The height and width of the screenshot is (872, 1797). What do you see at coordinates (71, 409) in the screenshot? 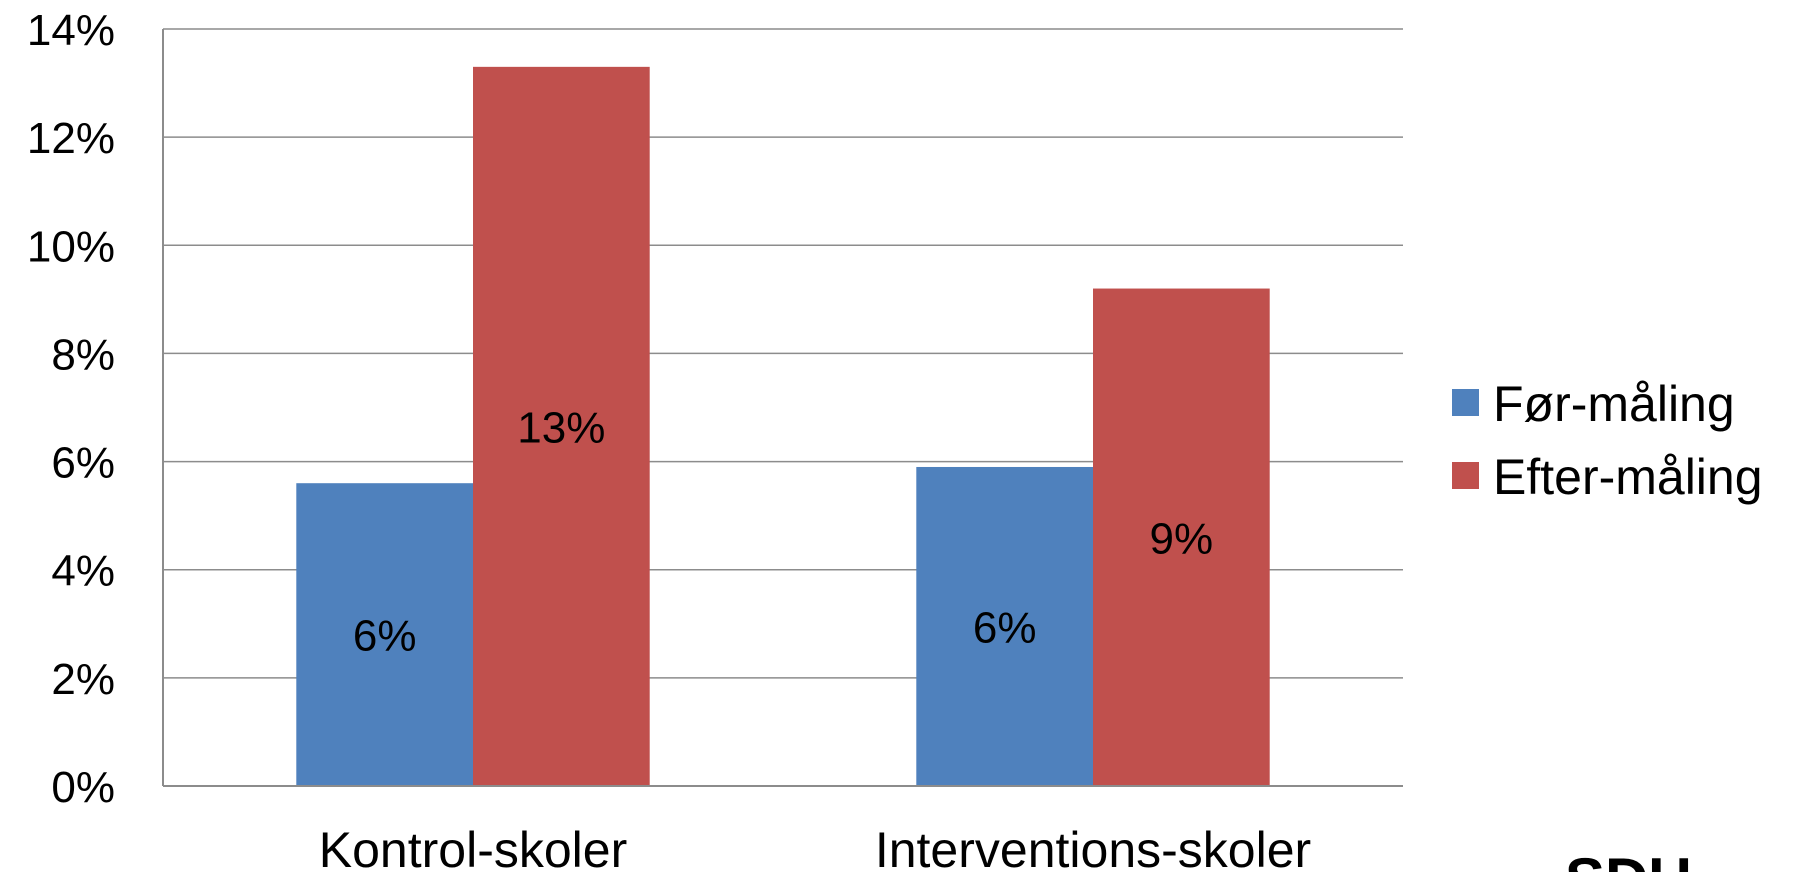
I see `y-axis-ticks: 0% 2% 4% 6% 8% 10% 12% 14%` at bounding box center [71, 409].